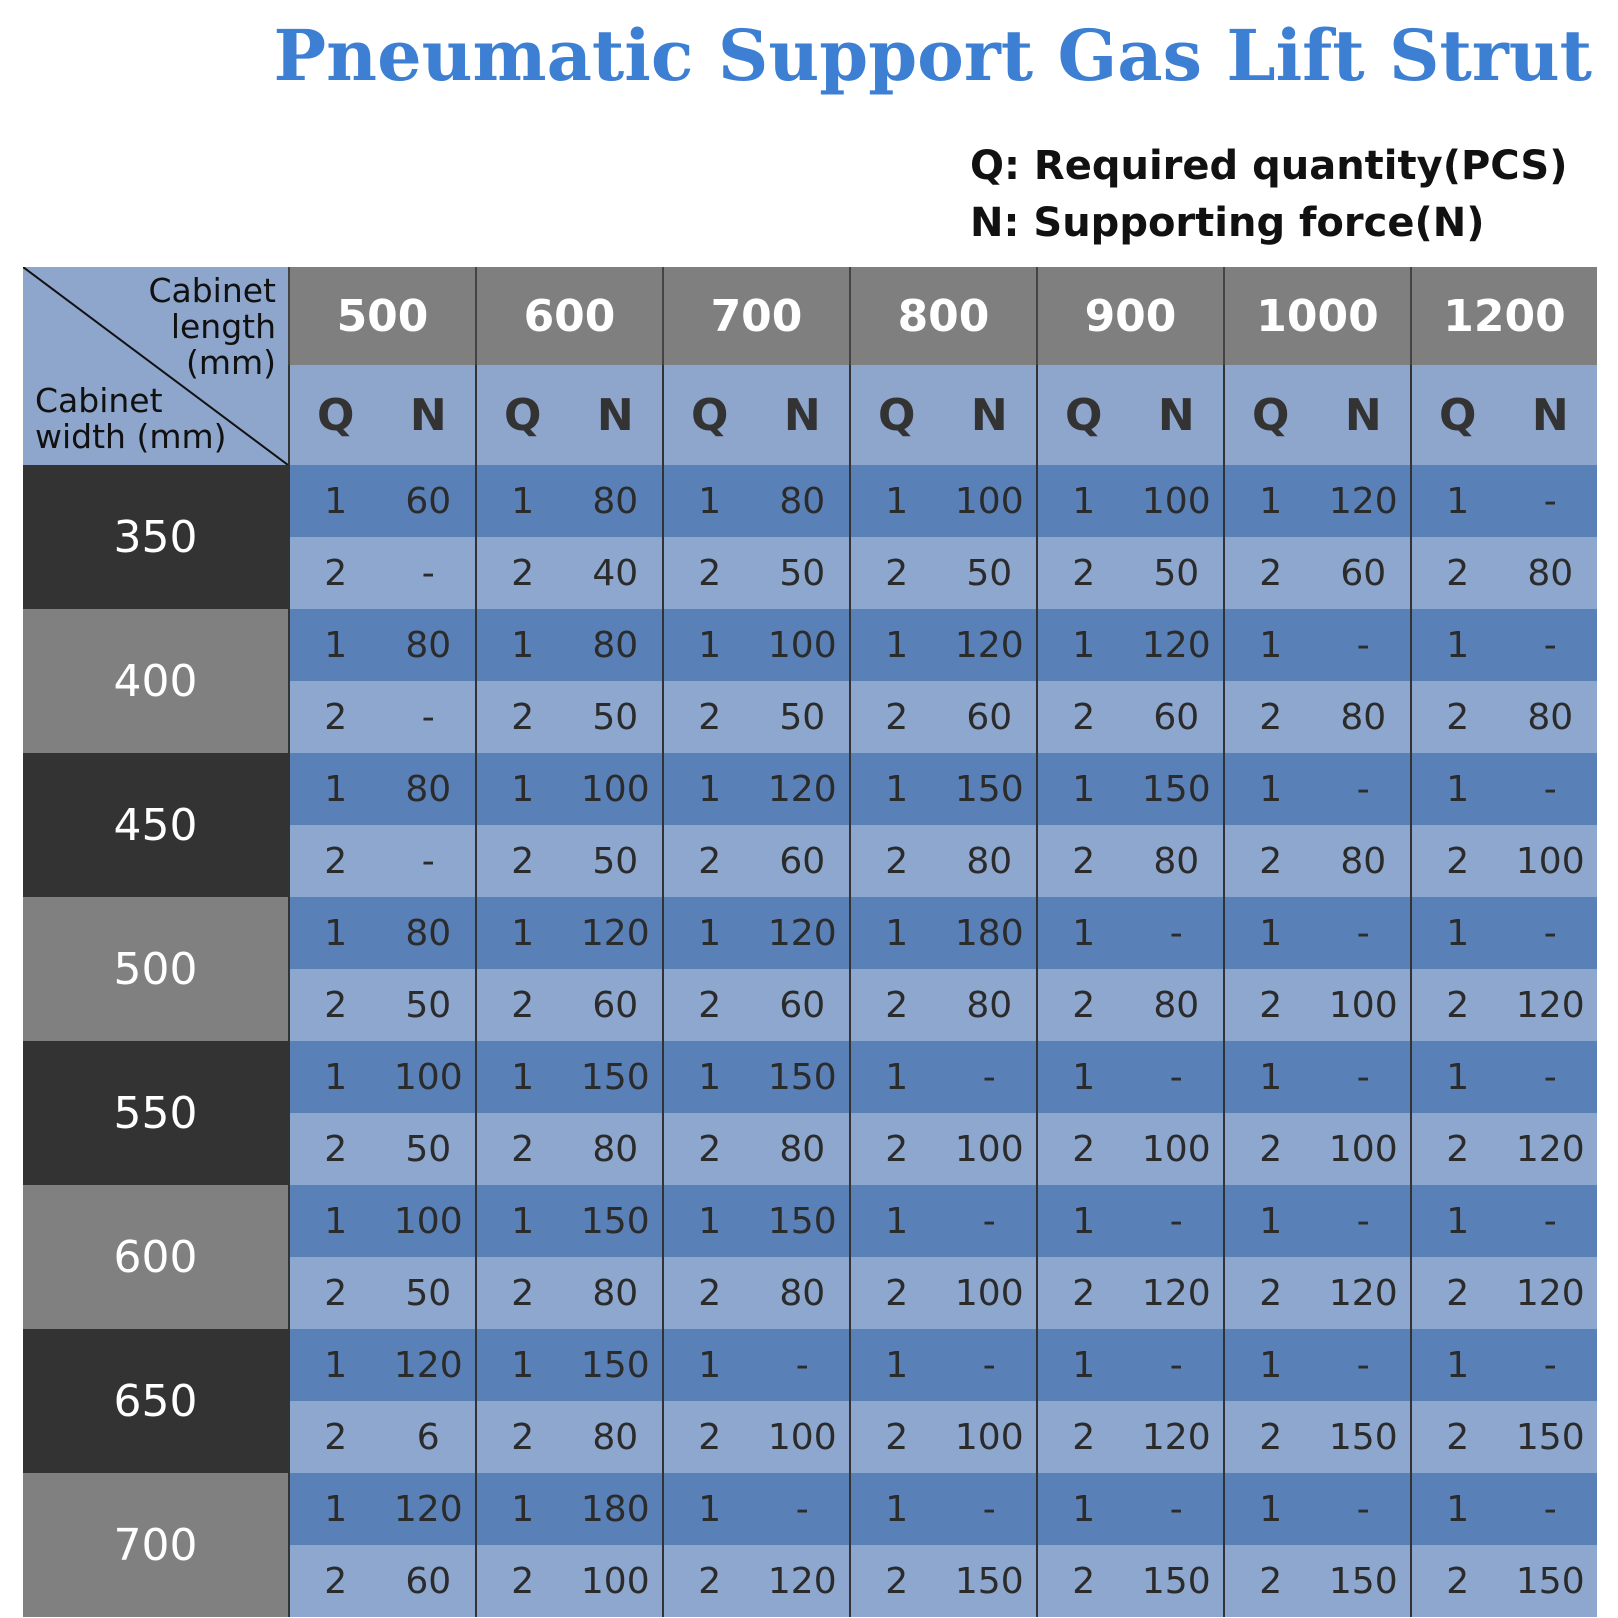  Describe the element at coordinates (942, 316) in the screenshot. I see `length-header: 800` at that location.